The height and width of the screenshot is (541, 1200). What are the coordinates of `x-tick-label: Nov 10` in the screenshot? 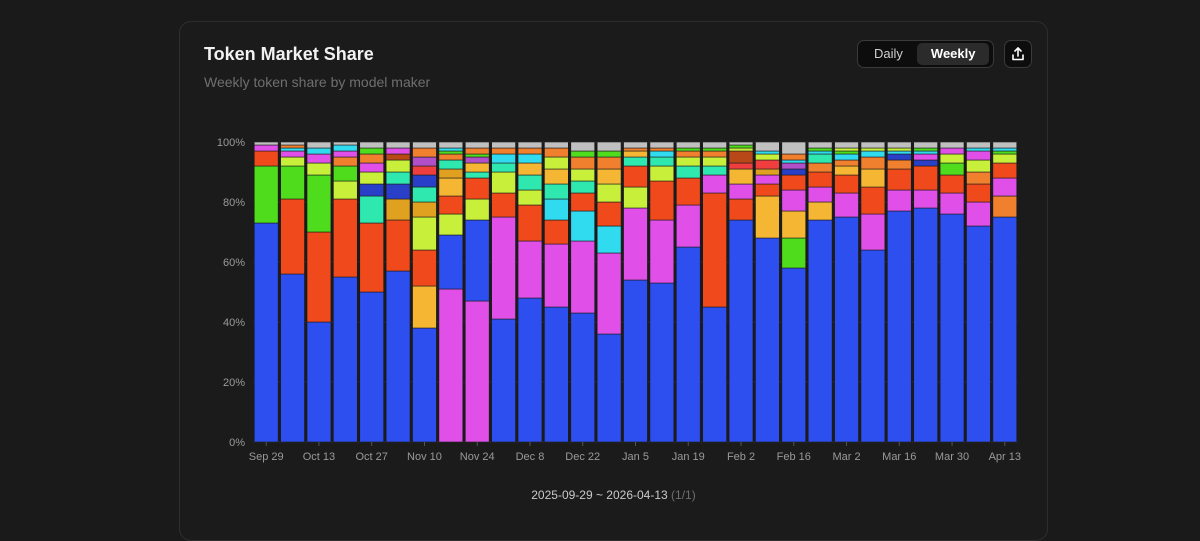 It's located at (424, 457).